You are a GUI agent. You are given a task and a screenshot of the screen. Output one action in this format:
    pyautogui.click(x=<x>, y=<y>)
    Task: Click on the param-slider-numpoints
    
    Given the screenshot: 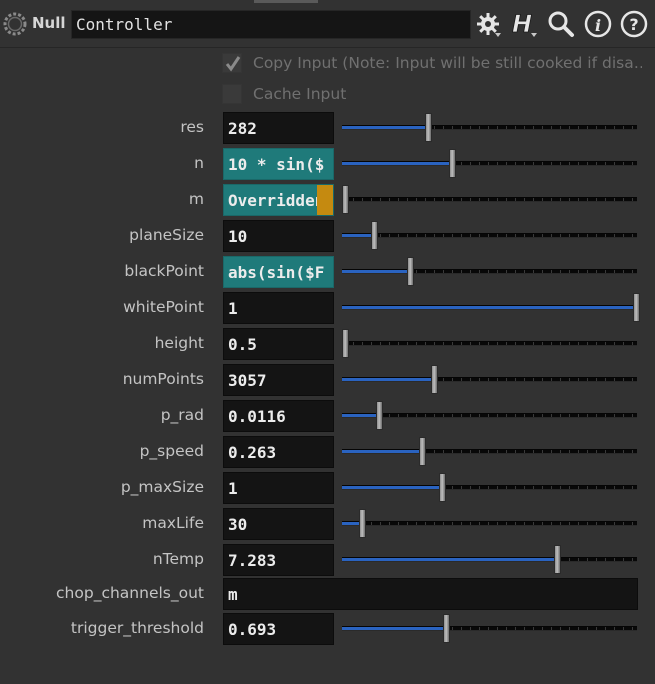 What is the action you would take?
    pyautogui.click(x=489, y=380)
    